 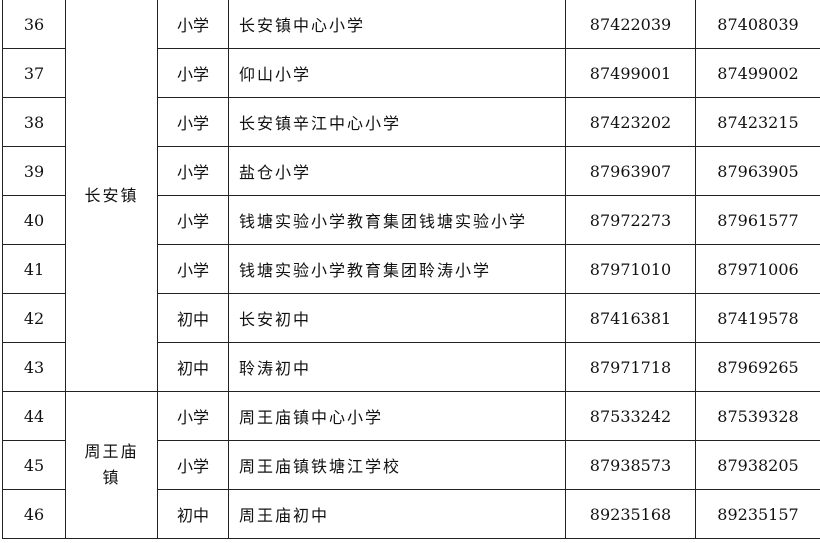 I want to click on phone: 87533242, so click(x=630, y=416).